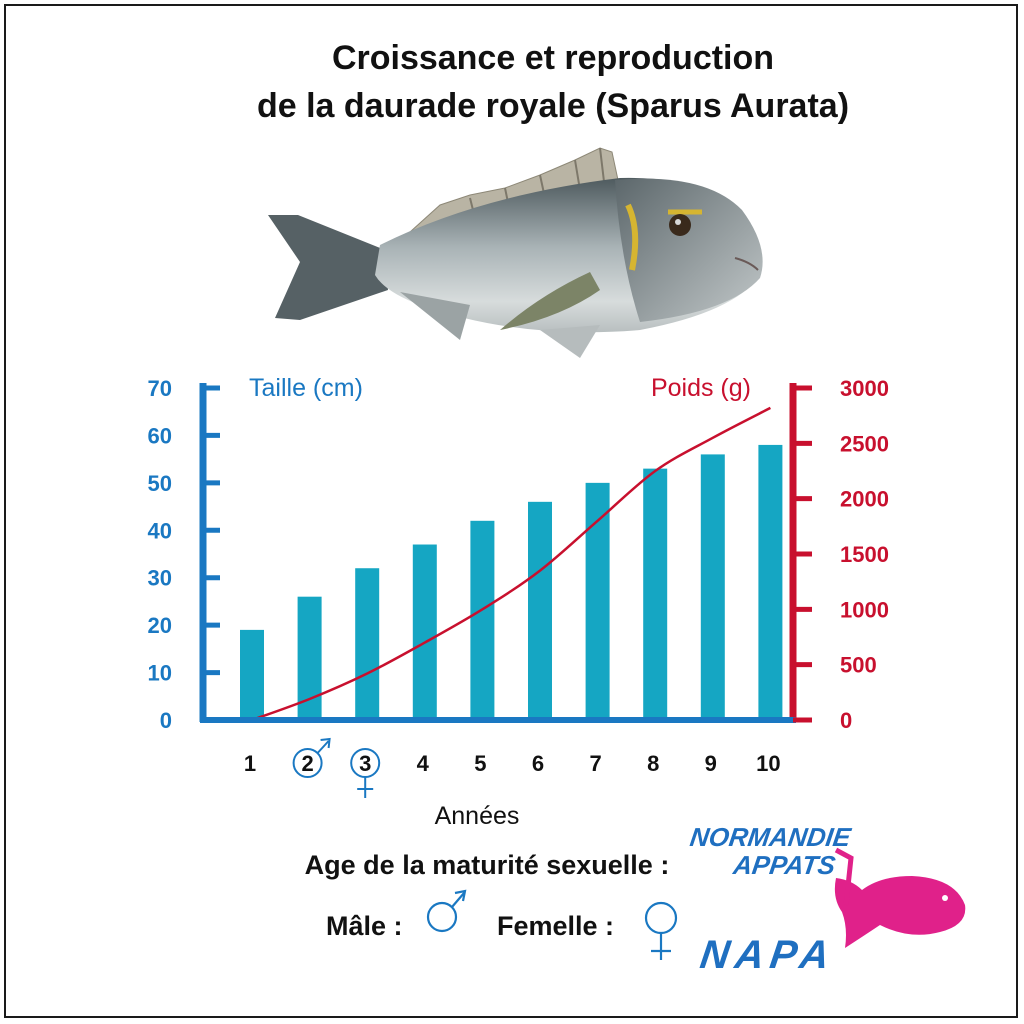 The image size is (1024, 1024). What do you see at coordinates (307, 763) in the screenshot?
I see `x-tick-label: 2` at bounding box center [307, 763].